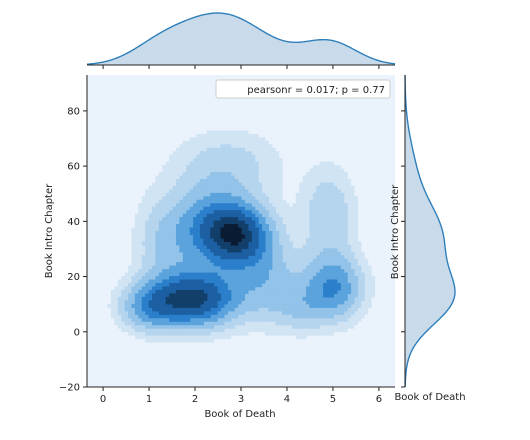 The image size is (530, 440). I want to click on top-marginal-kde, so click(241, 41).